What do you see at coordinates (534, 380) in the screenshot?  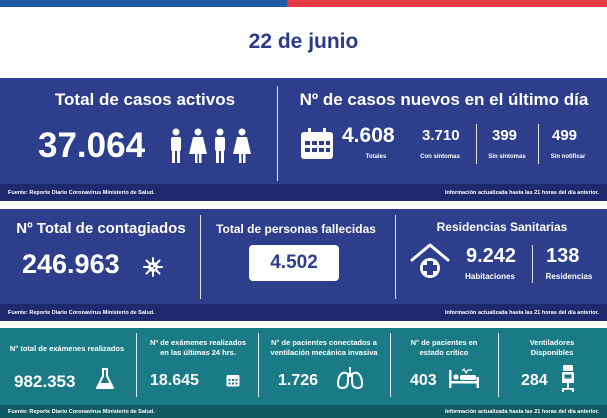 I see `ventilators-value: 284` at bounding box center [534, 380].